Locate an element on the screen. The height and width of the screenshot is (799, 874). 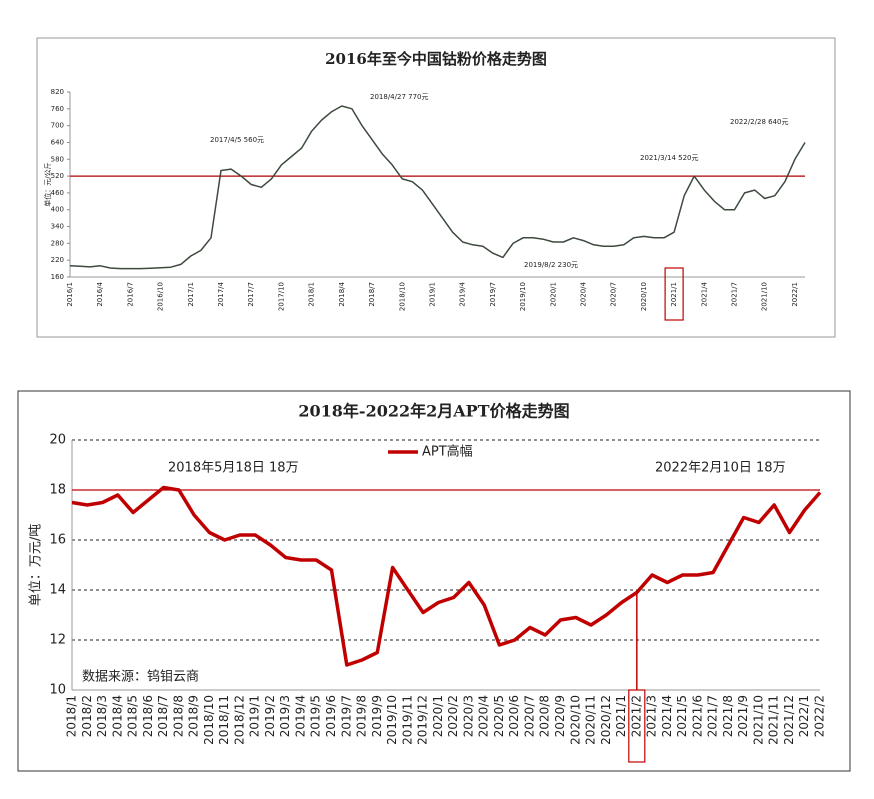
y-tick-label: 220 is located at coordinates (57, 260).